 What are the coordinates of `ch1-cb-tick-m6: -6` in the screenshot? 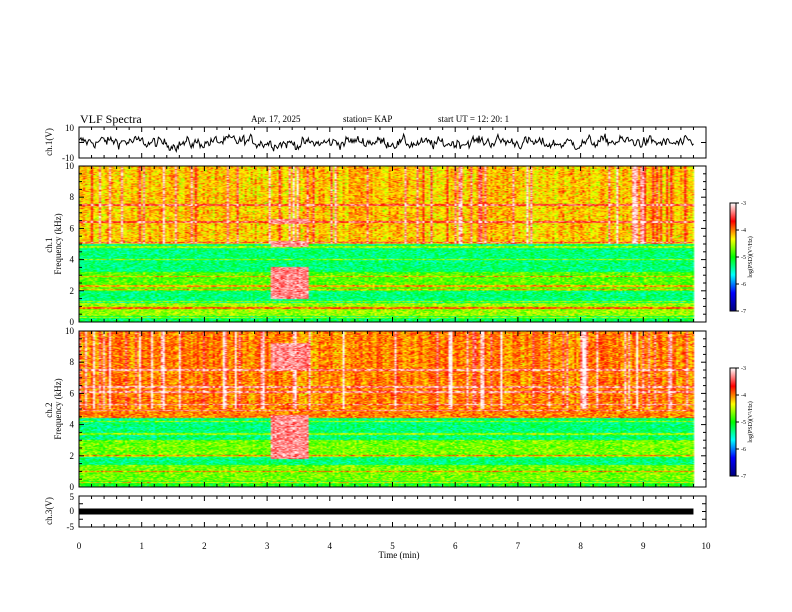 It's located at (743, 285).